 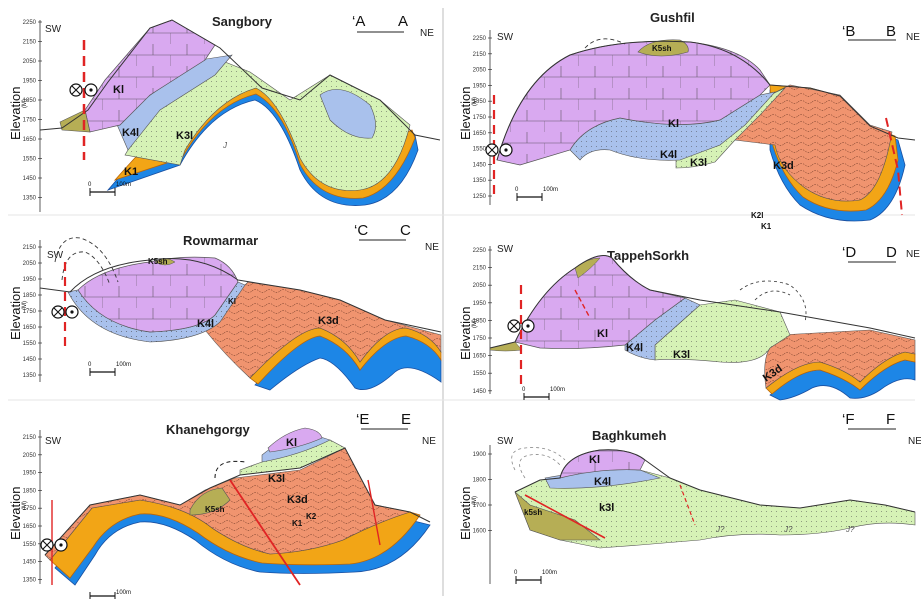 What do you see at coordinates (662, 329) in the screenshot?
I see `panel-d-k4l-pattern` at bounding box center [662, 329].